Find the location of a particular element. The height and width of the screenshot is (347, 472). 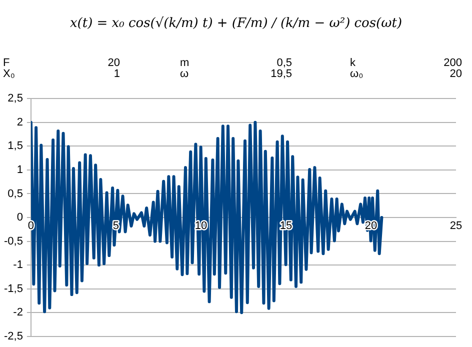

y-tick-label: -1 is located at coordinates (18, 265).